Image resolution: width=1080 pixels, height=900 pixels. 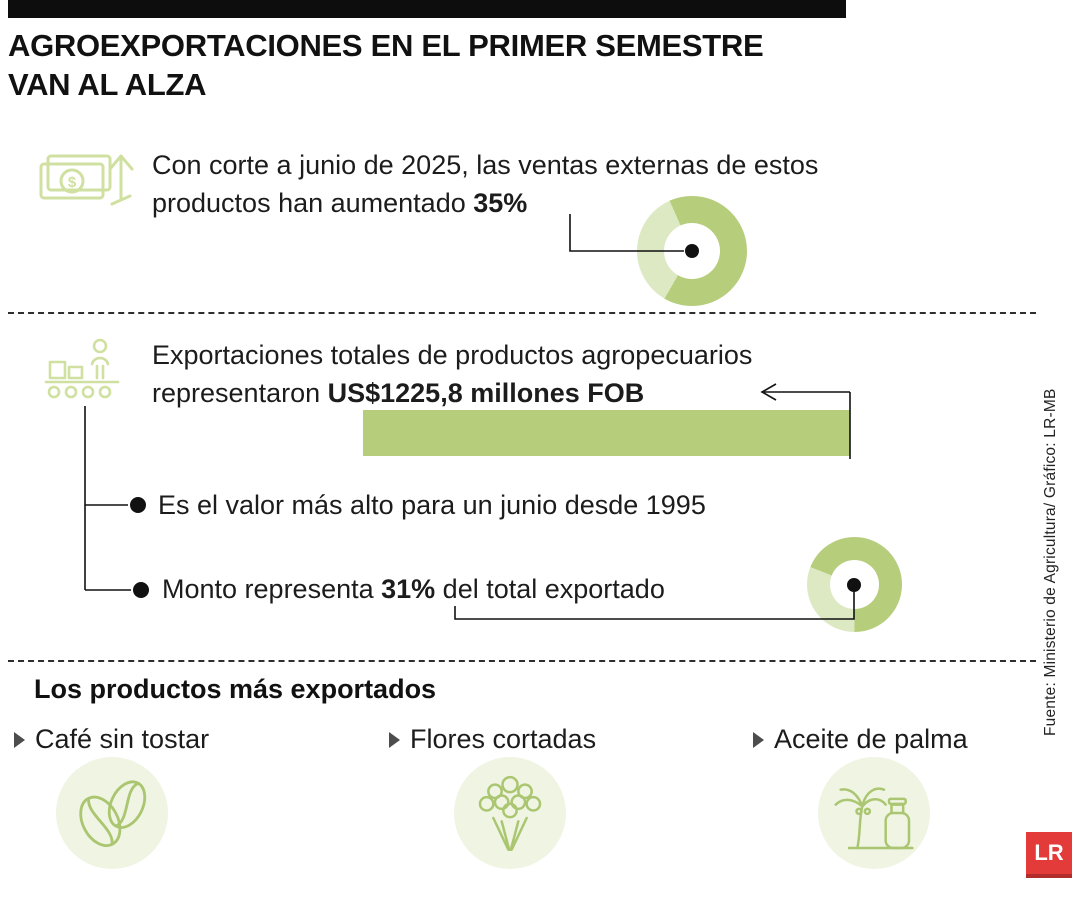 What do you see at coordinates (240, 393) in the screenshot?
I see `section2-line2-regular: representaron` at bounding box center [240, 393].